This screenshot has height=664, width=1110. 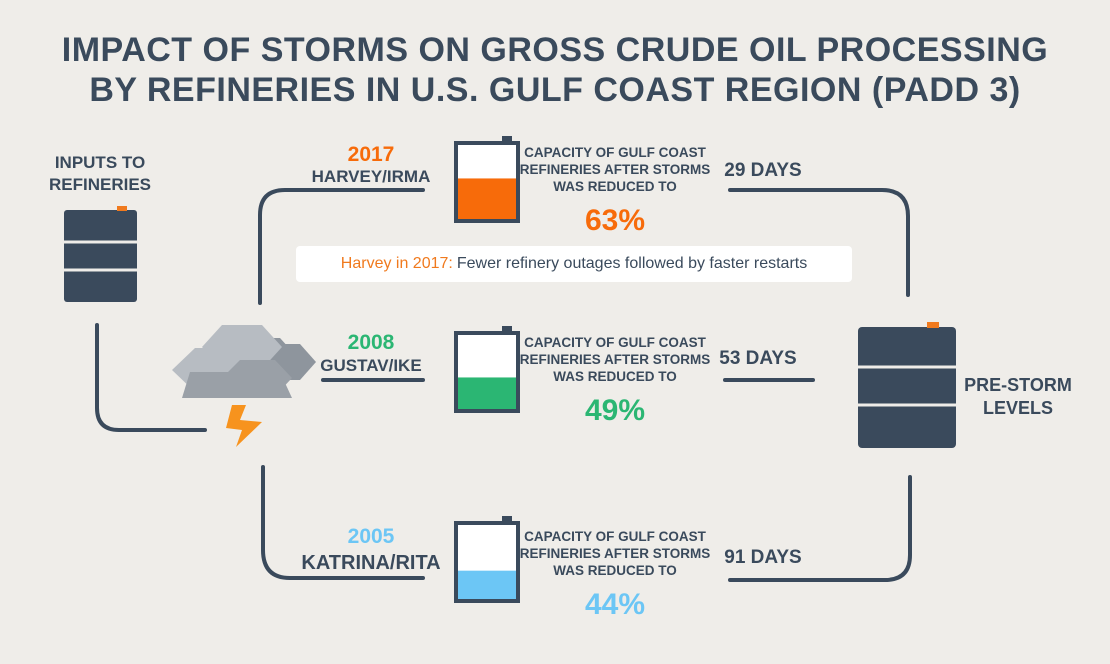 What do you see at coordinates (371, 342) in the screenshot?
I see `event-year: 2008` at bounding box center [371, 342].